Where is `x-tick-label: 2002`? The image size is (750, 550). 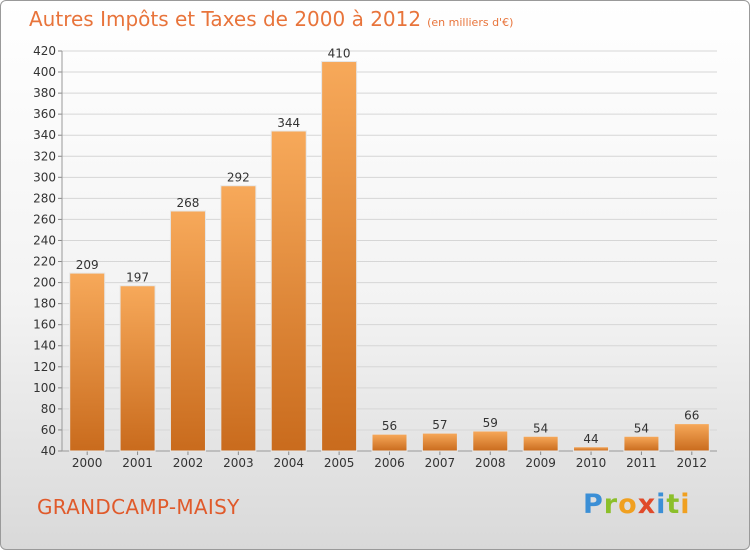 x-tick-label: 2002 is located at coordinates (188, 463).